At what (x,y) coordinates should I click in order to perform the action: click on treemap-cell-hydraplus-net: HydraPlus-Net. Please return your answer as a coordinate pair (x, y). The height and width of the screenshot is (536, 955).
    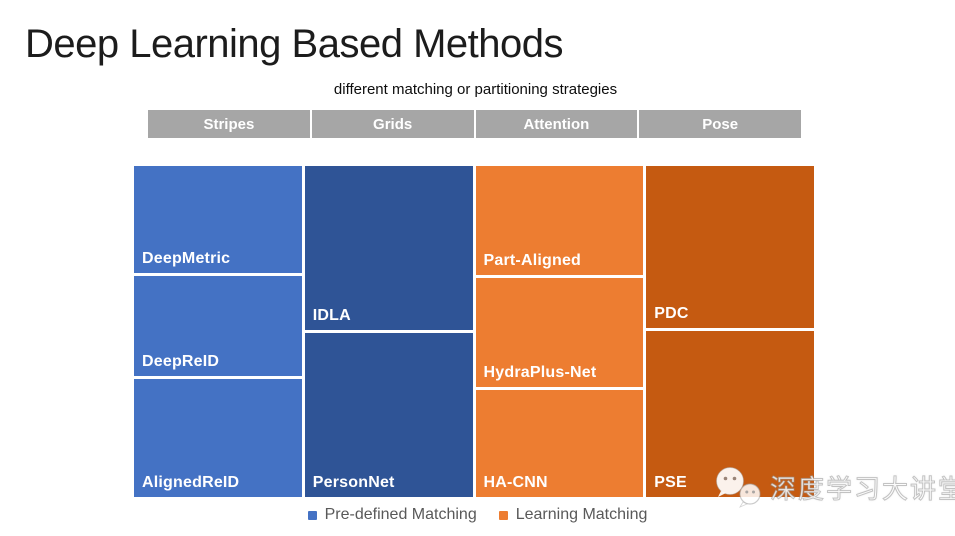
    Looking at the image, I should click on (559, 332).